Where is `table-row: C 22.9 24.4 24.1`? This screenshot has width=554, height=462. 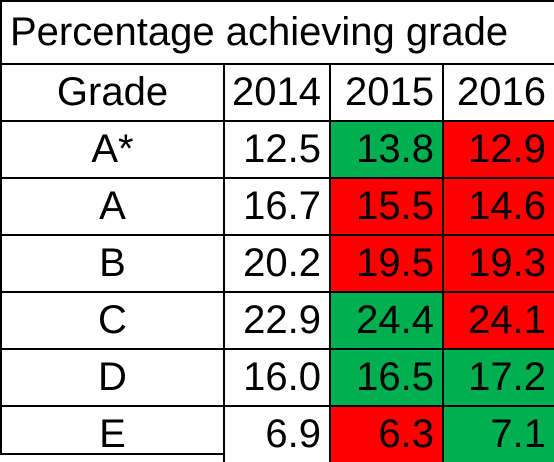
table-row: C 22.9 24.4 24.1 is located at coordinates (278, 320).